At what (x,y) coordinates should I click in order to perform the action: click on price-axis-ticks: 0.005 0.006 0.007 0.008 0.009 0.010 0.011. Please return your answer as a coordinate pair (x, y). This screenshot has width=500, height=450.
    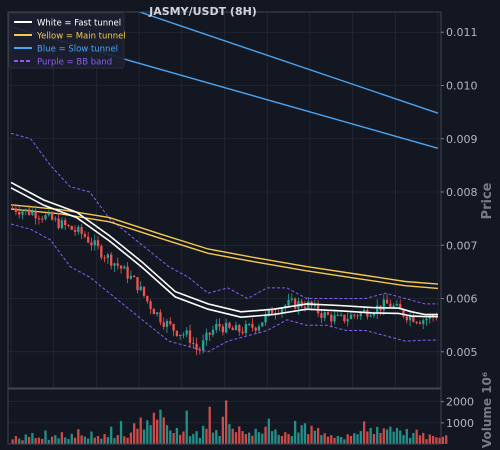
    Looking at the image, I should click on (459, 192).